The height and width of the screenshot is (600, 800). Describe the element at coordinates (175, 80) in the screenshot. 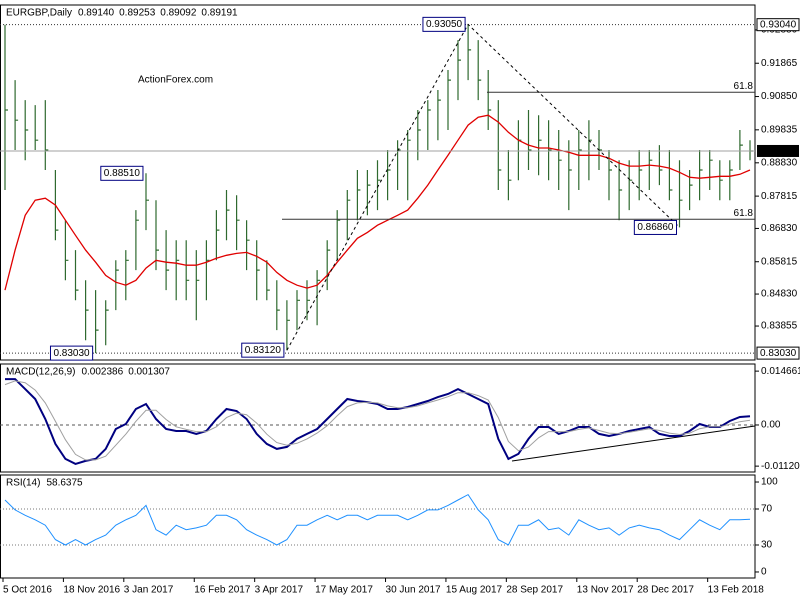

I see `watermark: ActionForex.com` at that location.